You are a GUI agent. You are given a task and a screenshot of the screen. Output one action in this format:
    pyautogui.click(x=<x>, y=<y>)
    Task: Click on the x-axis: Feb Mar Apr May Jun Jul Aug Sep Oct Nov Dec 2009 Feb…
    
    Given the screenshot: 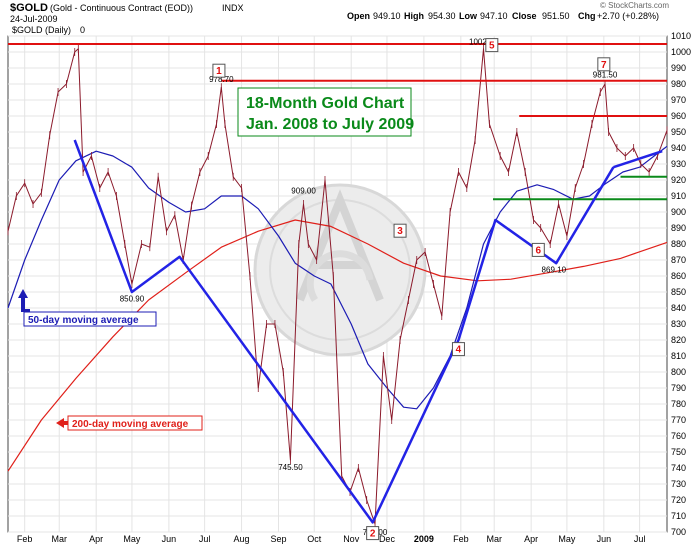 What is the action you would take?
    pyautogui.click(x=331, y=539)
    